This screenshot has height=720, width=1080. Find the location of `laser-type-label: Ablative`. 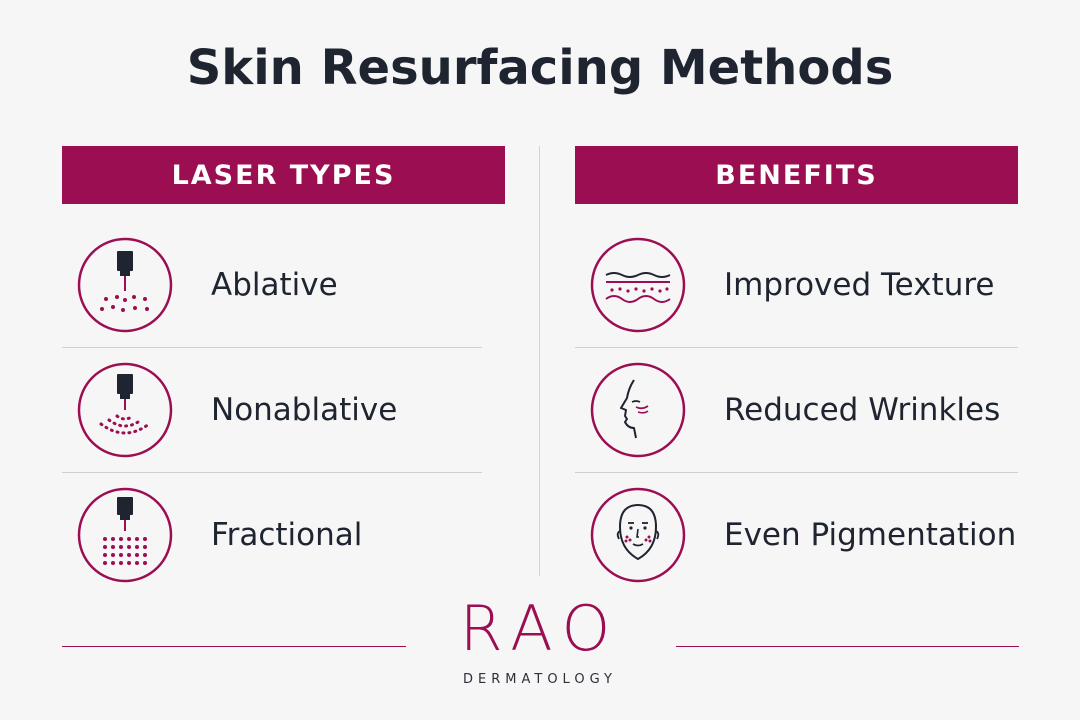

laser-type-label: Ablative is located at coordinates (274, 284).